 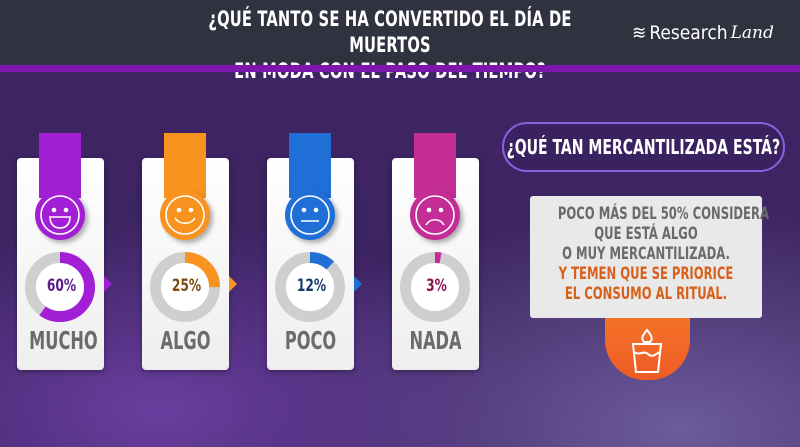 I want to click on category-label: POCO, so click(x=310, y=340).